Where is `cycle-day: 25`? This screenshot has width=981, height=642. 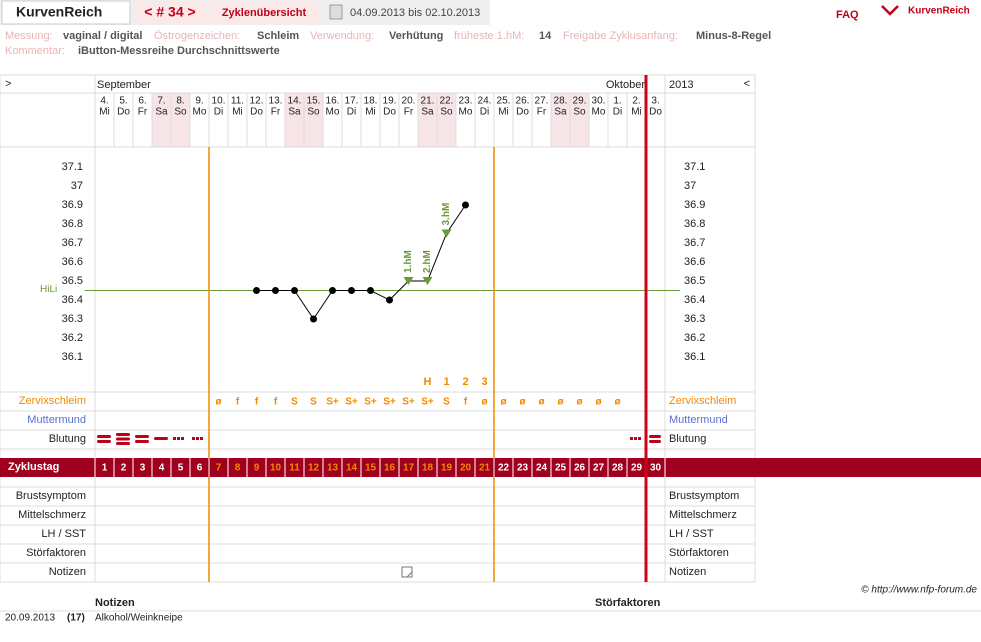
cycle-day: 25 is located at coordinates (561, 468).